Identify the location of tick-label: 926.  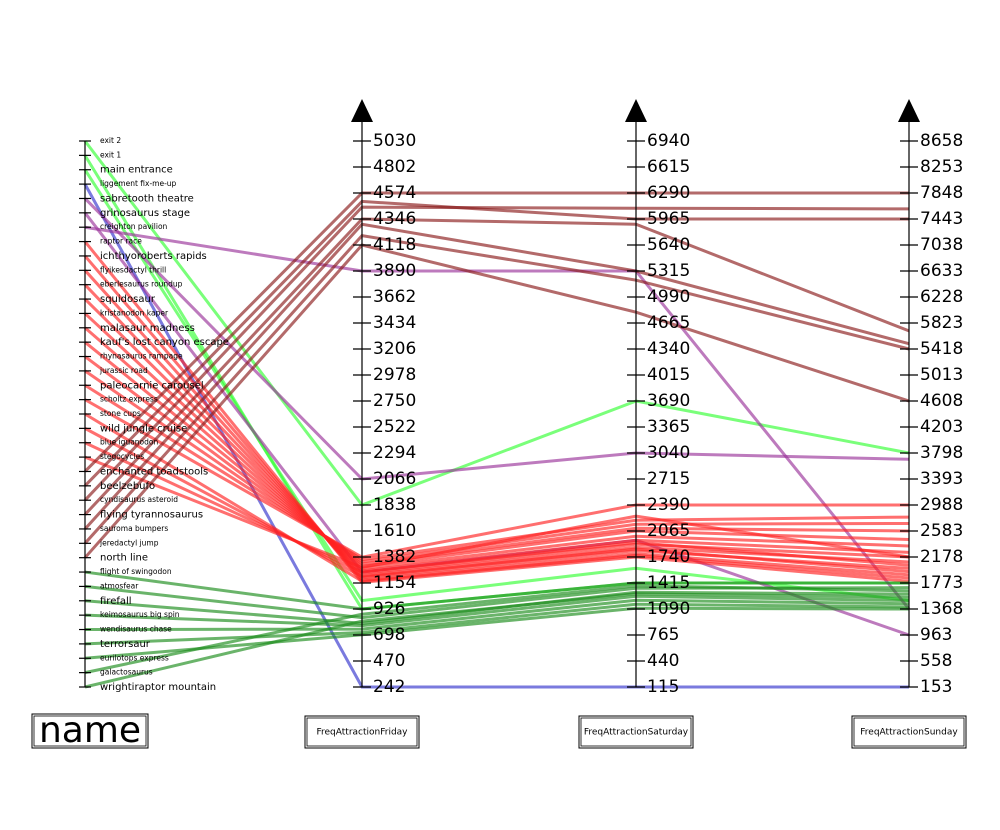
(389, 609).